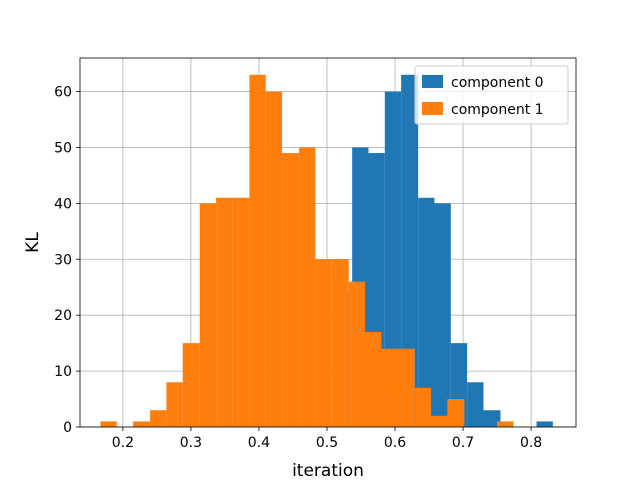  I want to click on y-tick-label: 60, so click(63, 93).